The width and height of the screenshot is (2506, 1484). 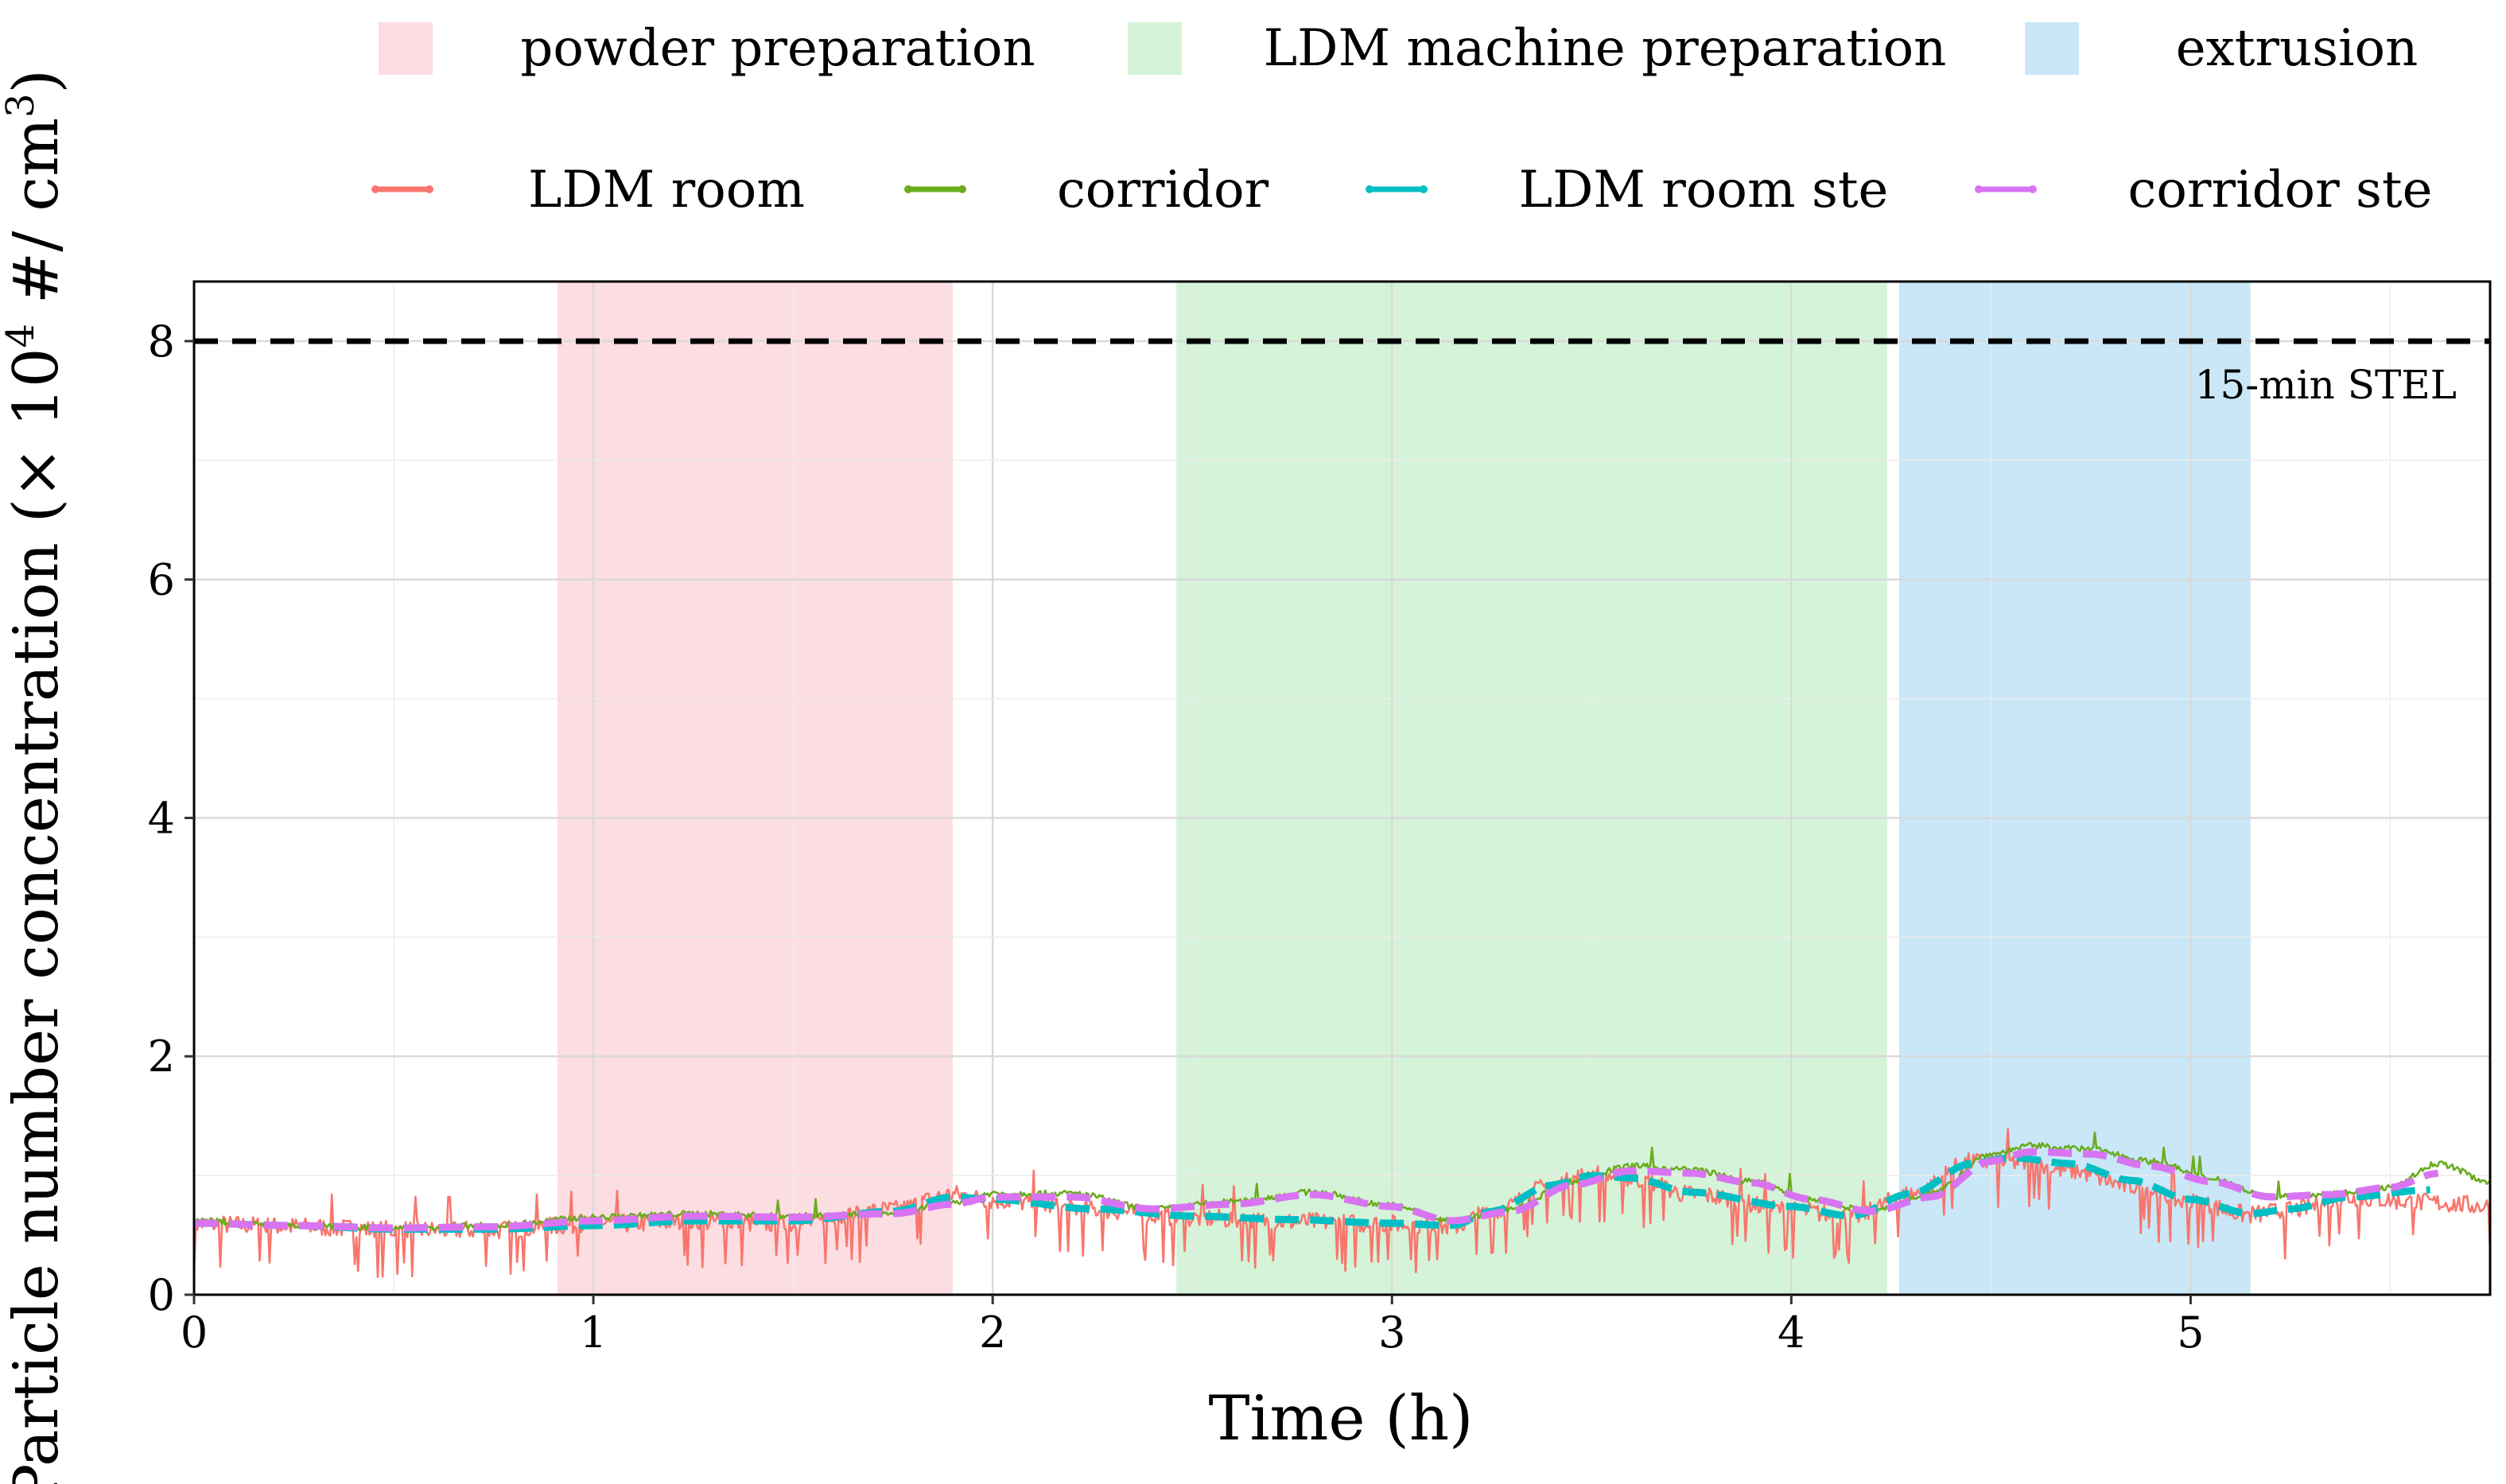 I want to click on x-tick-label: 4, so click(x=1791, y=1332).